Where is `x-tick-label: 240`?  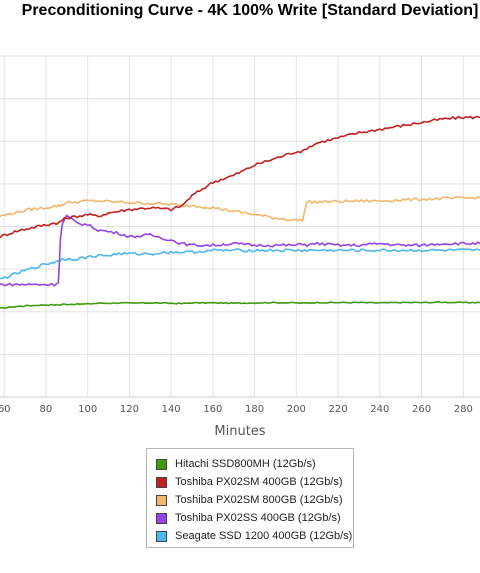
x-tick-label: 240 is located at coordinates (379, 409).